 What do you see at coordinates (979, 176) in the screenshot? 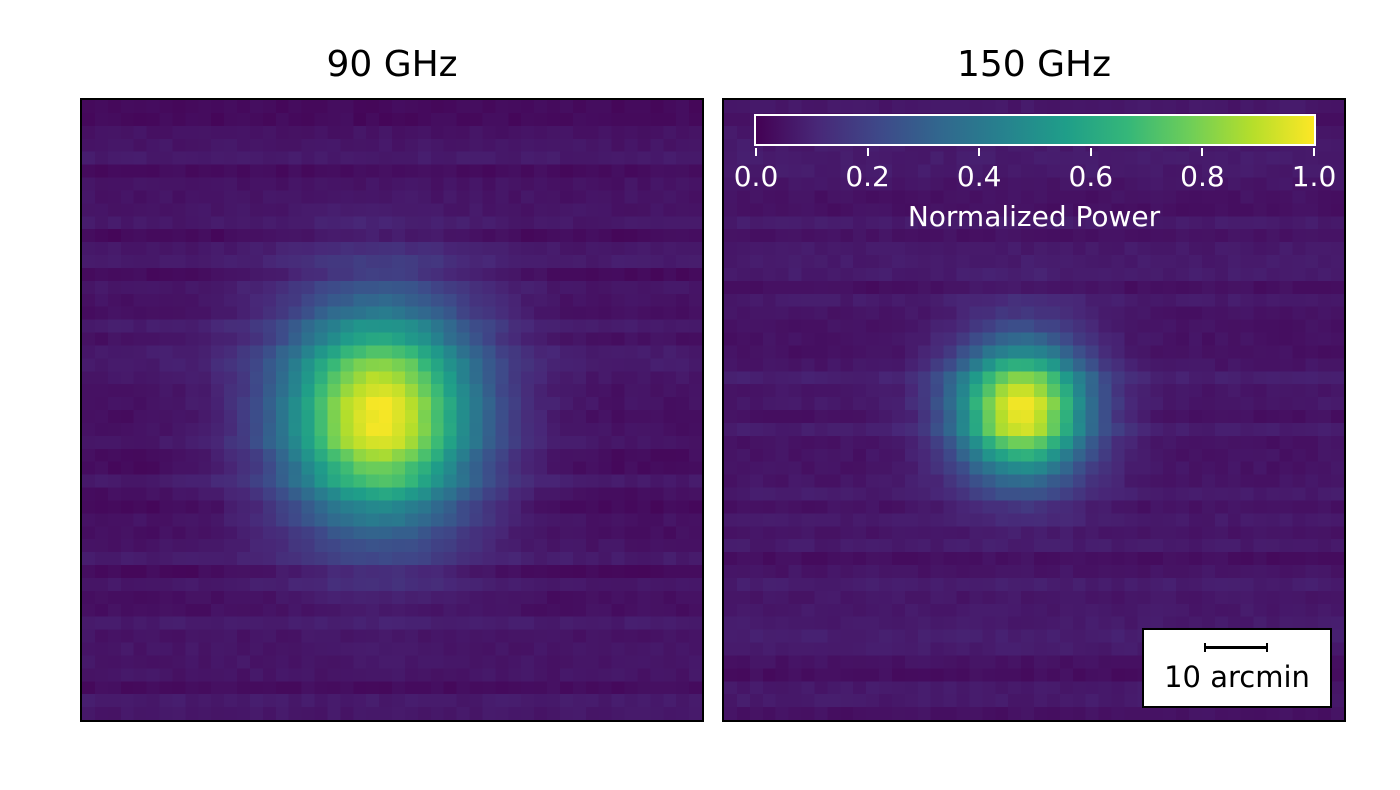
I see `colorbar-tick-label: 0.4` at bounding box center [979, 176].